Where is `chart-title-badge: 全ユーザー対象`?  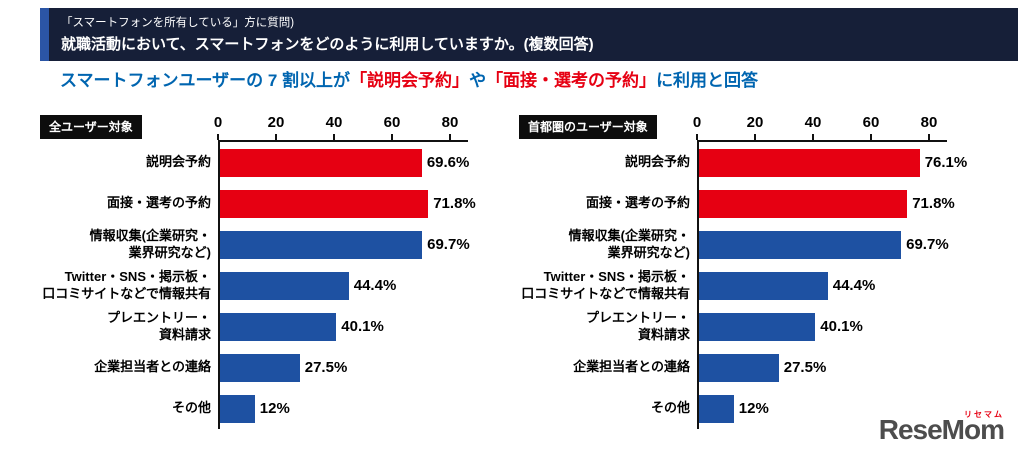
chart-title-badge: 全ユーザー対象 is located at coordinates (91, 127).